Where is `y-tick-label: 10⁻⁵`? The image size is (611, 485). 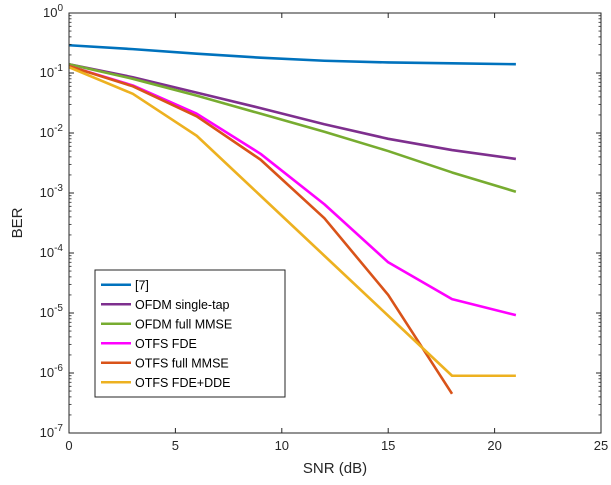
y-tick-label: 10⁻⁵ is located at coordinates (52, 311).